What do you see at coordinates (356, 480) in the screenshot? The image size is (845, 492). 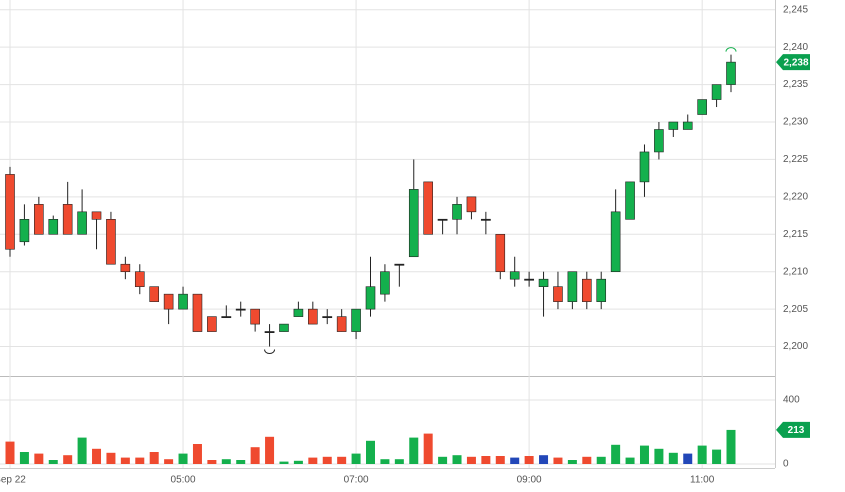 I see `x-tick-label: 07:00` at bounding box center [356, 480].